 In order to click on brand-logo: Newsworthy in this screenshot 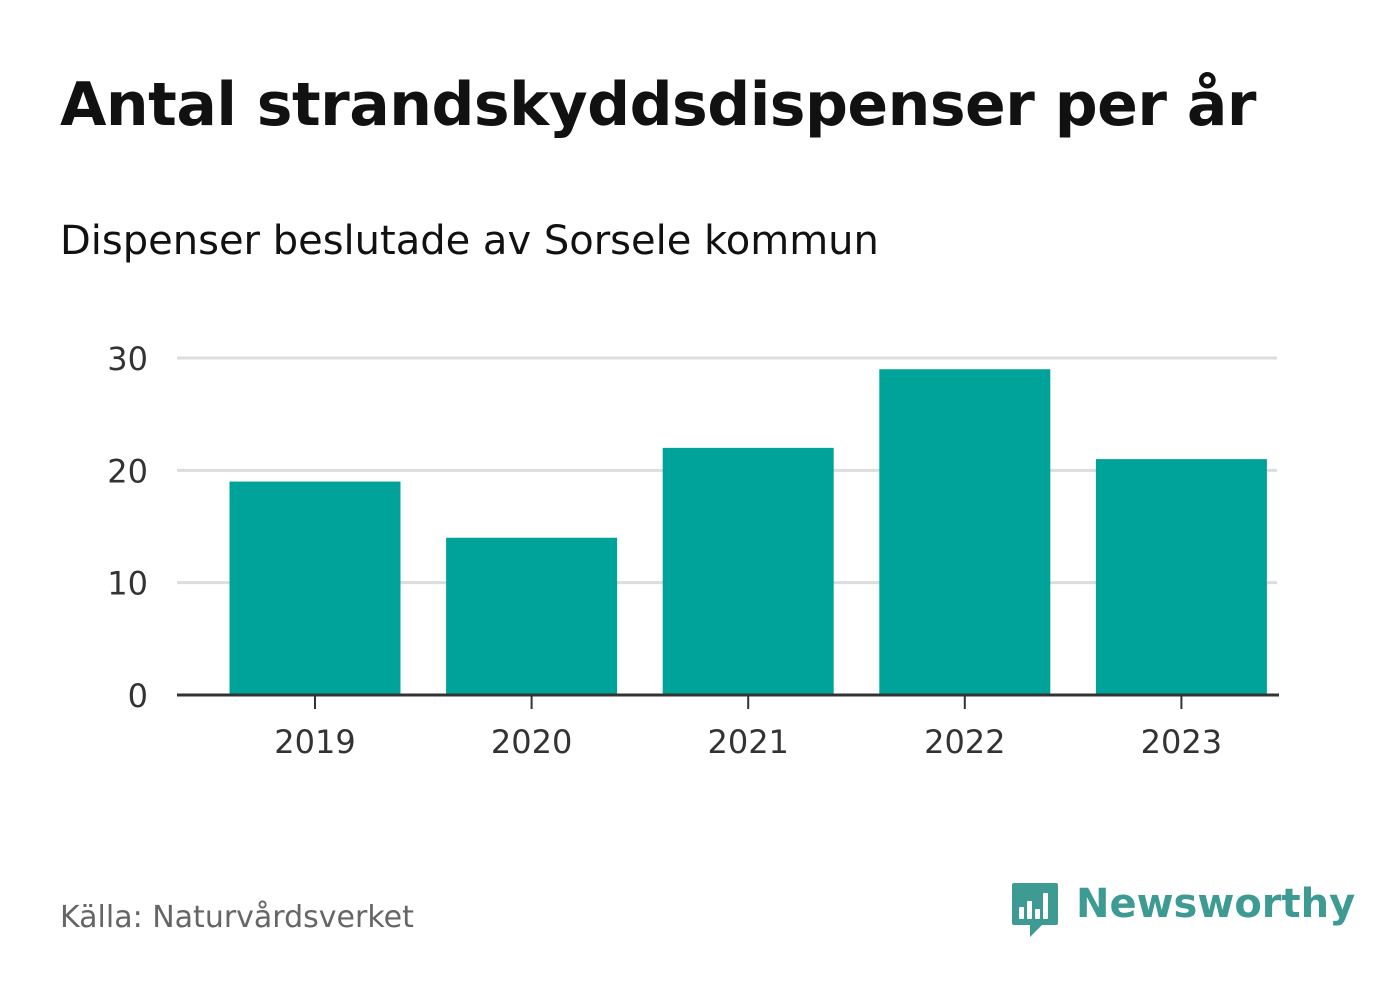, I will do `click(1182, 910)`.